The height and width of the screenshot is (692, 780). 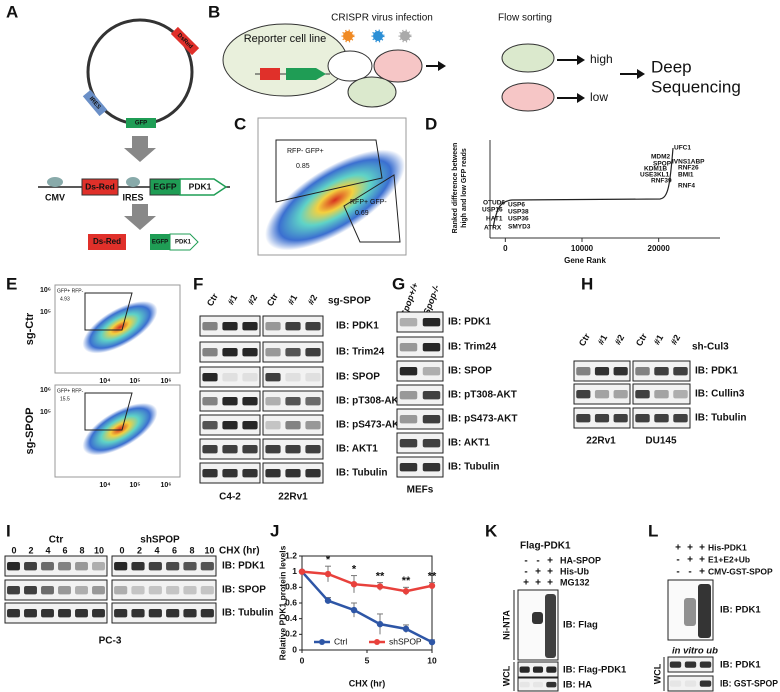 What do you see at coordinates (729, 559) in the screenshot?
I see `label: E1+E2+Ub` at bounding box center [729, 559].